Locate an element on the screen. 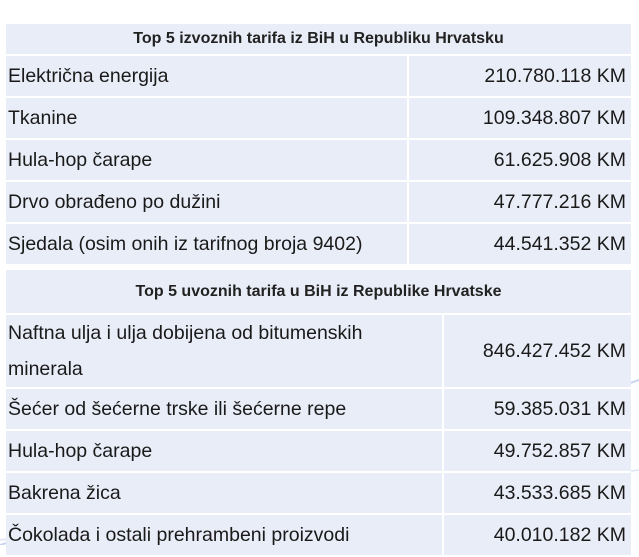 The height and width of the screenshot is (557, 639). tariff-name: Tkanine is located at coordinates (207, 118).